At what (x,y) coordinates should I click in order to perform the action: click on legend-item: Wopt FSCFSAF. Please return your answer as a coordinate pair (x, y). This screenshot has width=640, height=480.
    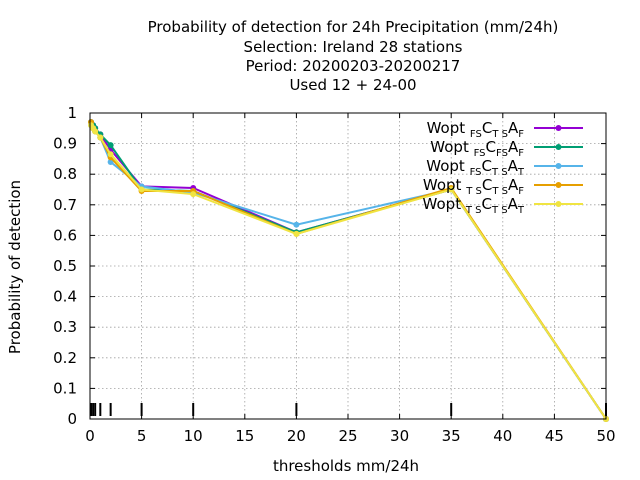
    Looking at the image, I should click on (506, 148).